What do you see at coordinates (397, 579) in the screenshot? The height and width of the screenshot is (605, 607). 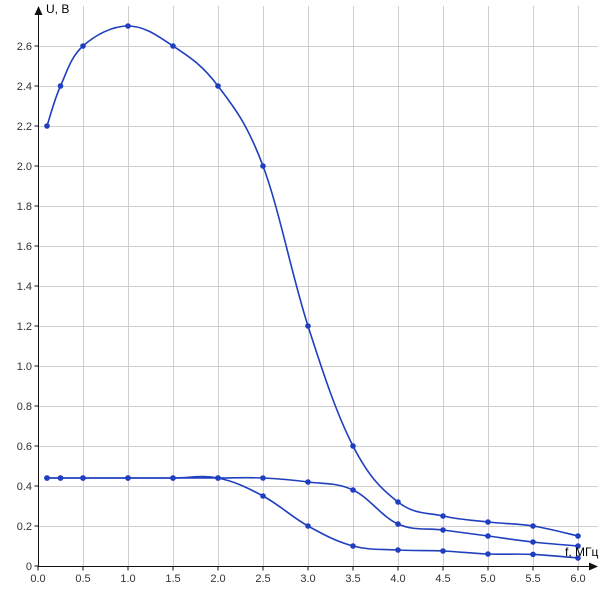 I see `x-tick-label: 4.0` at bounding box center [397, 579].